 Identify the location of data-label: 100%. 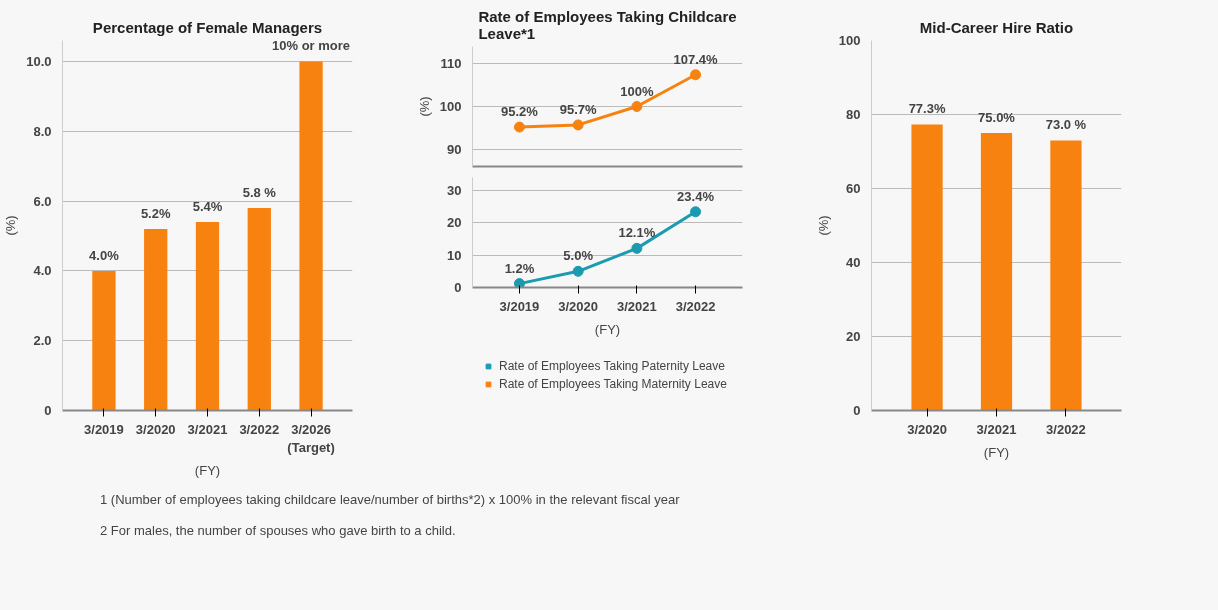
(637, 91).